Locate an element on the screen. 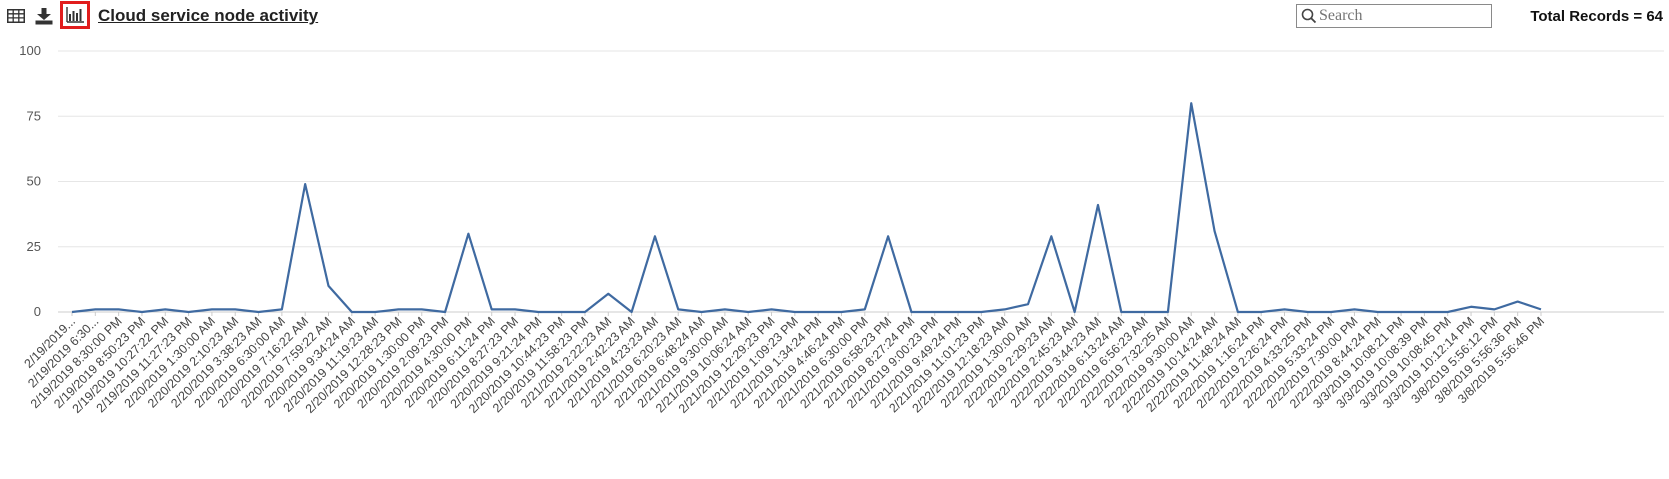 This screenshot has width=1669, height=479. y-axis: 0 25 50 75 100 is located at coordinates (30, 181).